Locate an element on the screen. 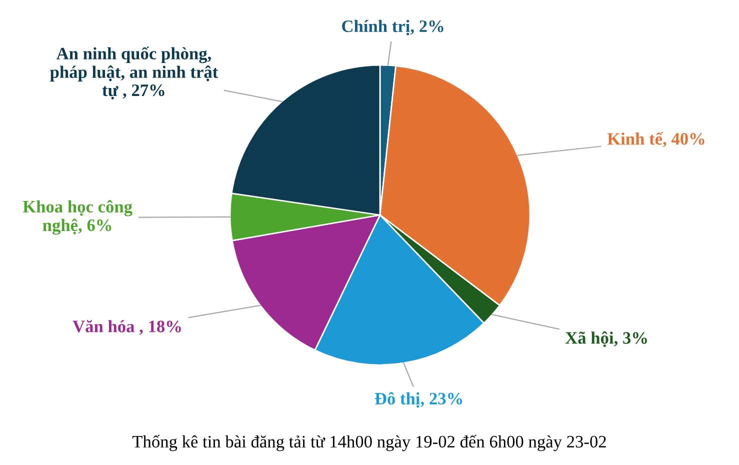  slice-label: Xã hội, 3% is located at coordinates (606, 339).